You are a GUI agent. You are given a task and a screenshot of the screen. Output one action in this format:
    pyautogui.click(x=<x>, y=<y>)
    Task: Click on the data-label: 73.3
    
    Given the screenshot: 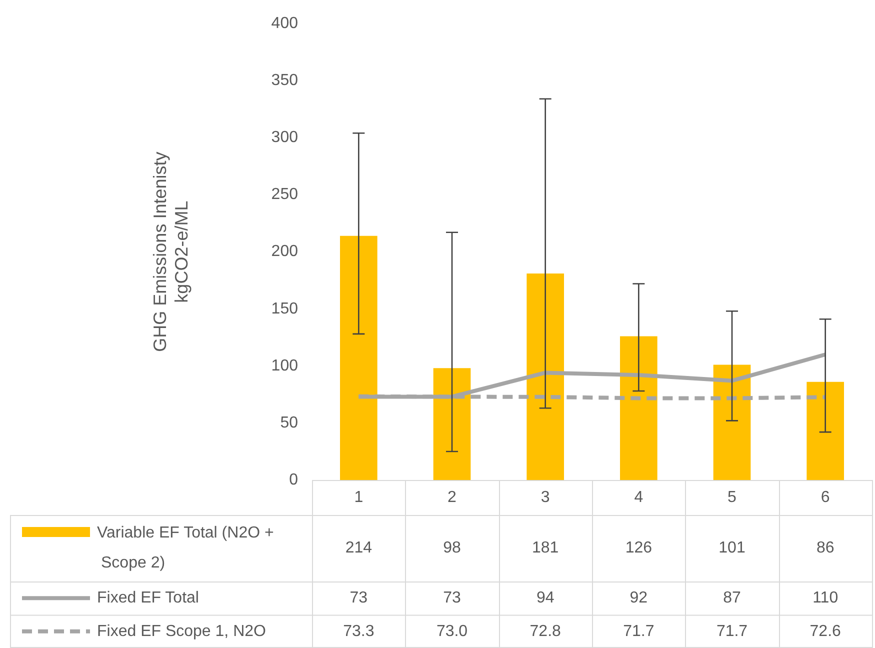 What is the action you would take?
    pyautogui.click(x=358, y=631)
    